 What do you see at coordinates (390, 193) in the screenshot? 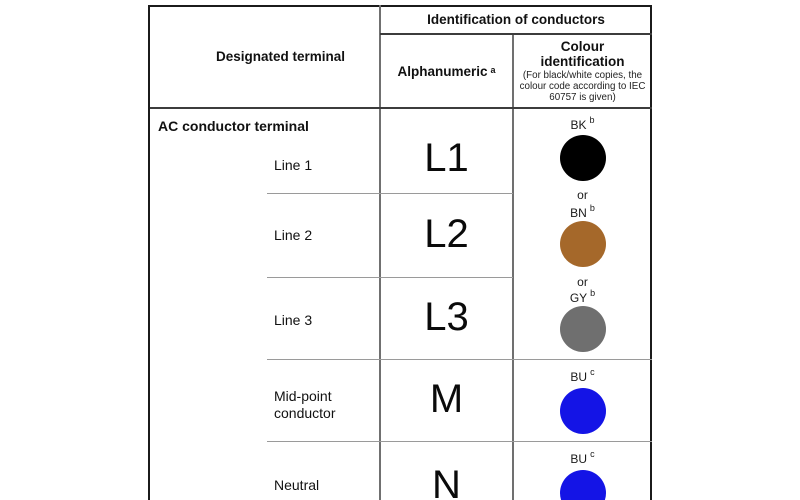
I see `row-divider-line1-line2` at bounding box center [390, 193].